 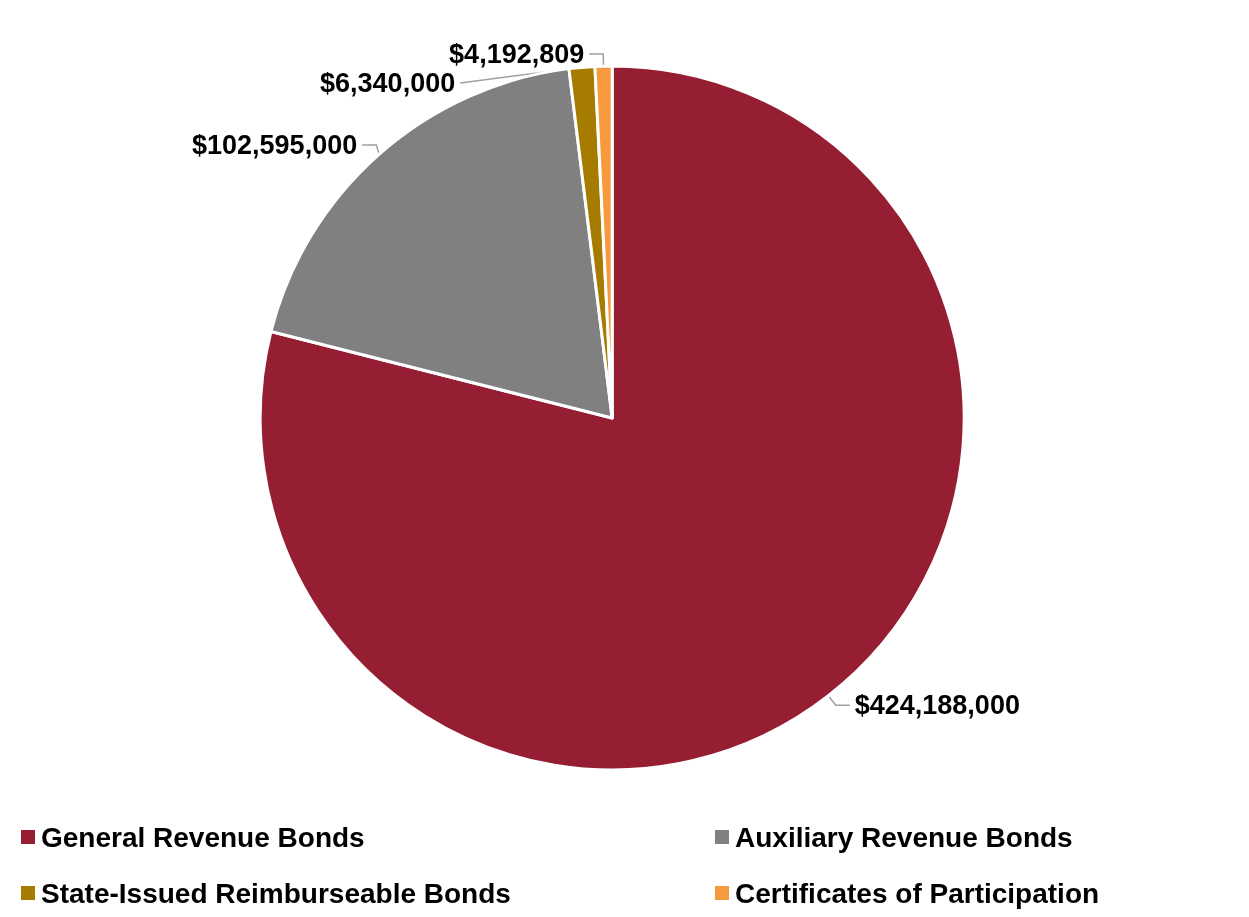 I want to click on legend-label: Certificates of Participation, so click(x=917, y=893).